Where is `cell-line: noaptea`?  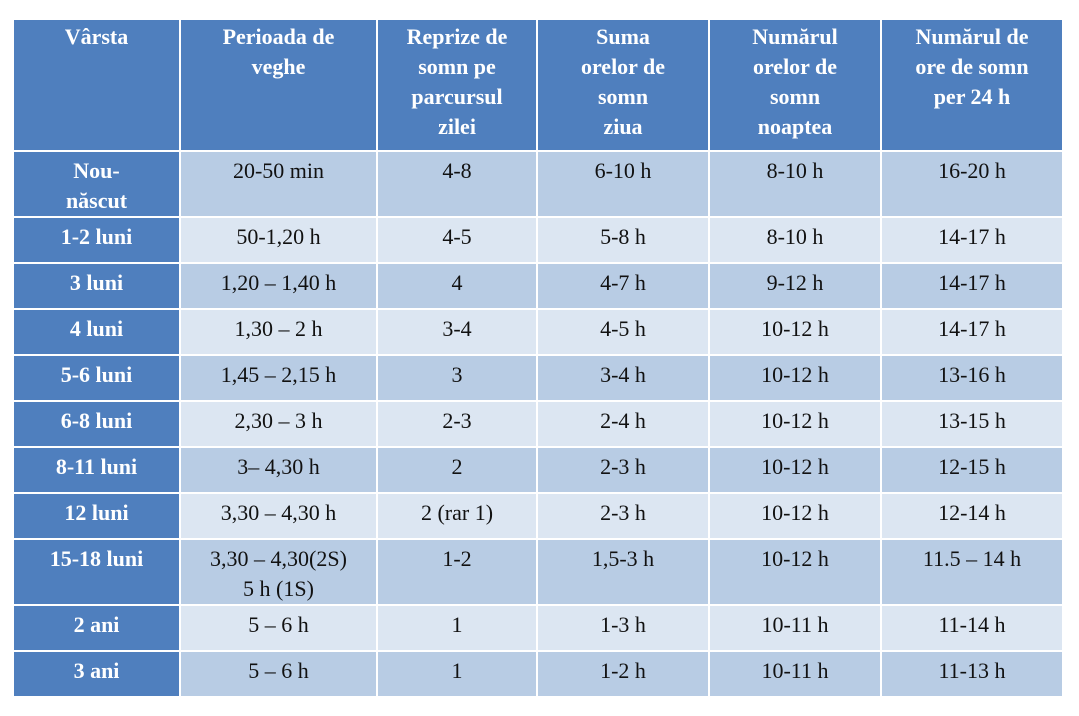 cell-line: noaptea is located at coordinates (795, 126).